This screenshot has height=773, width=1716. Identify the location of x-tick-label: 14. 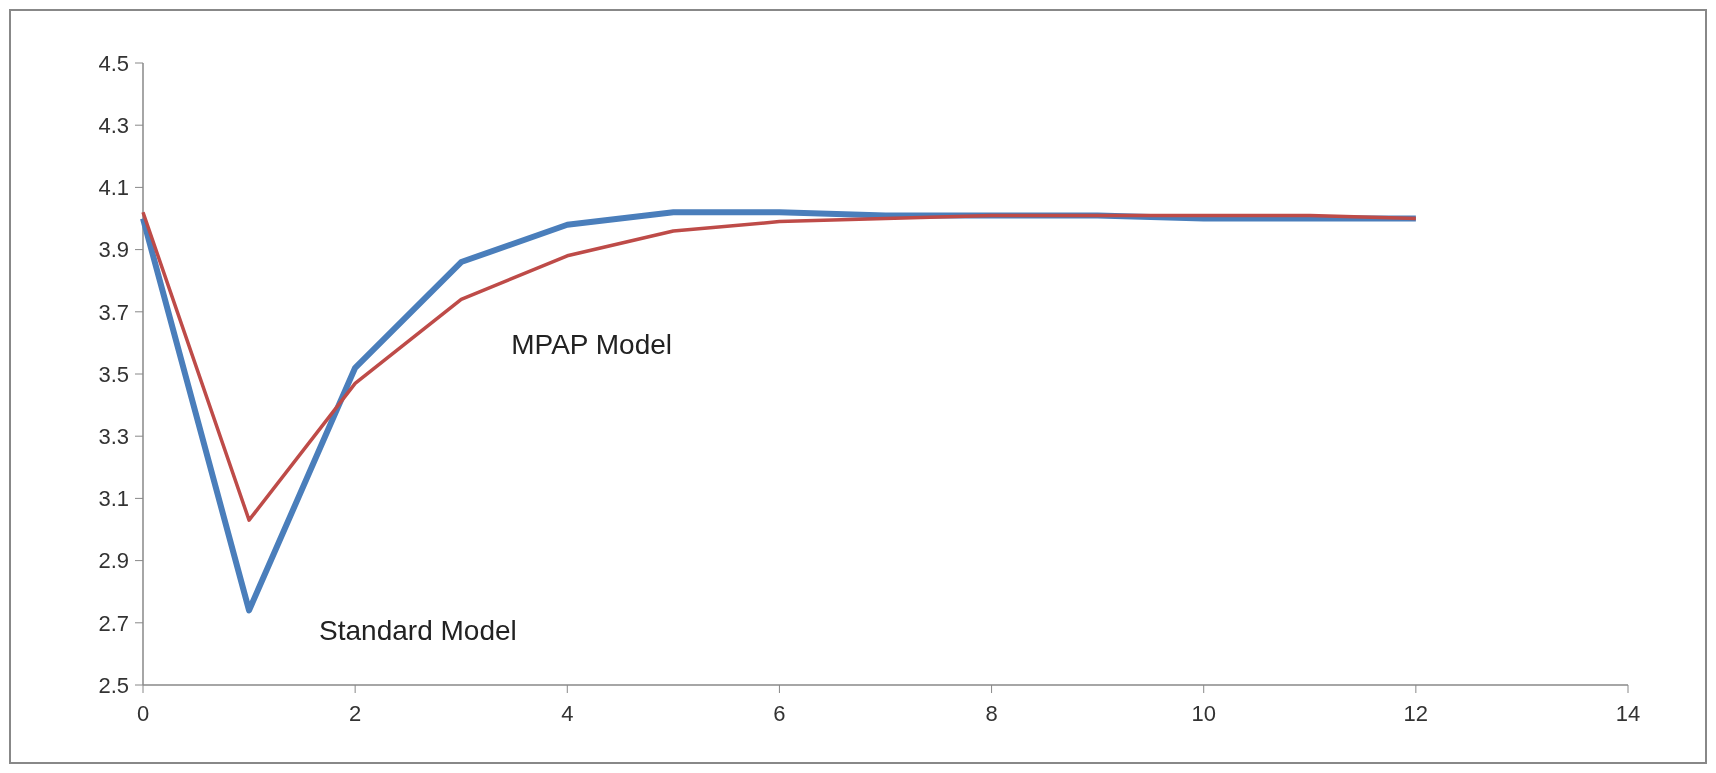
(1628, 713).